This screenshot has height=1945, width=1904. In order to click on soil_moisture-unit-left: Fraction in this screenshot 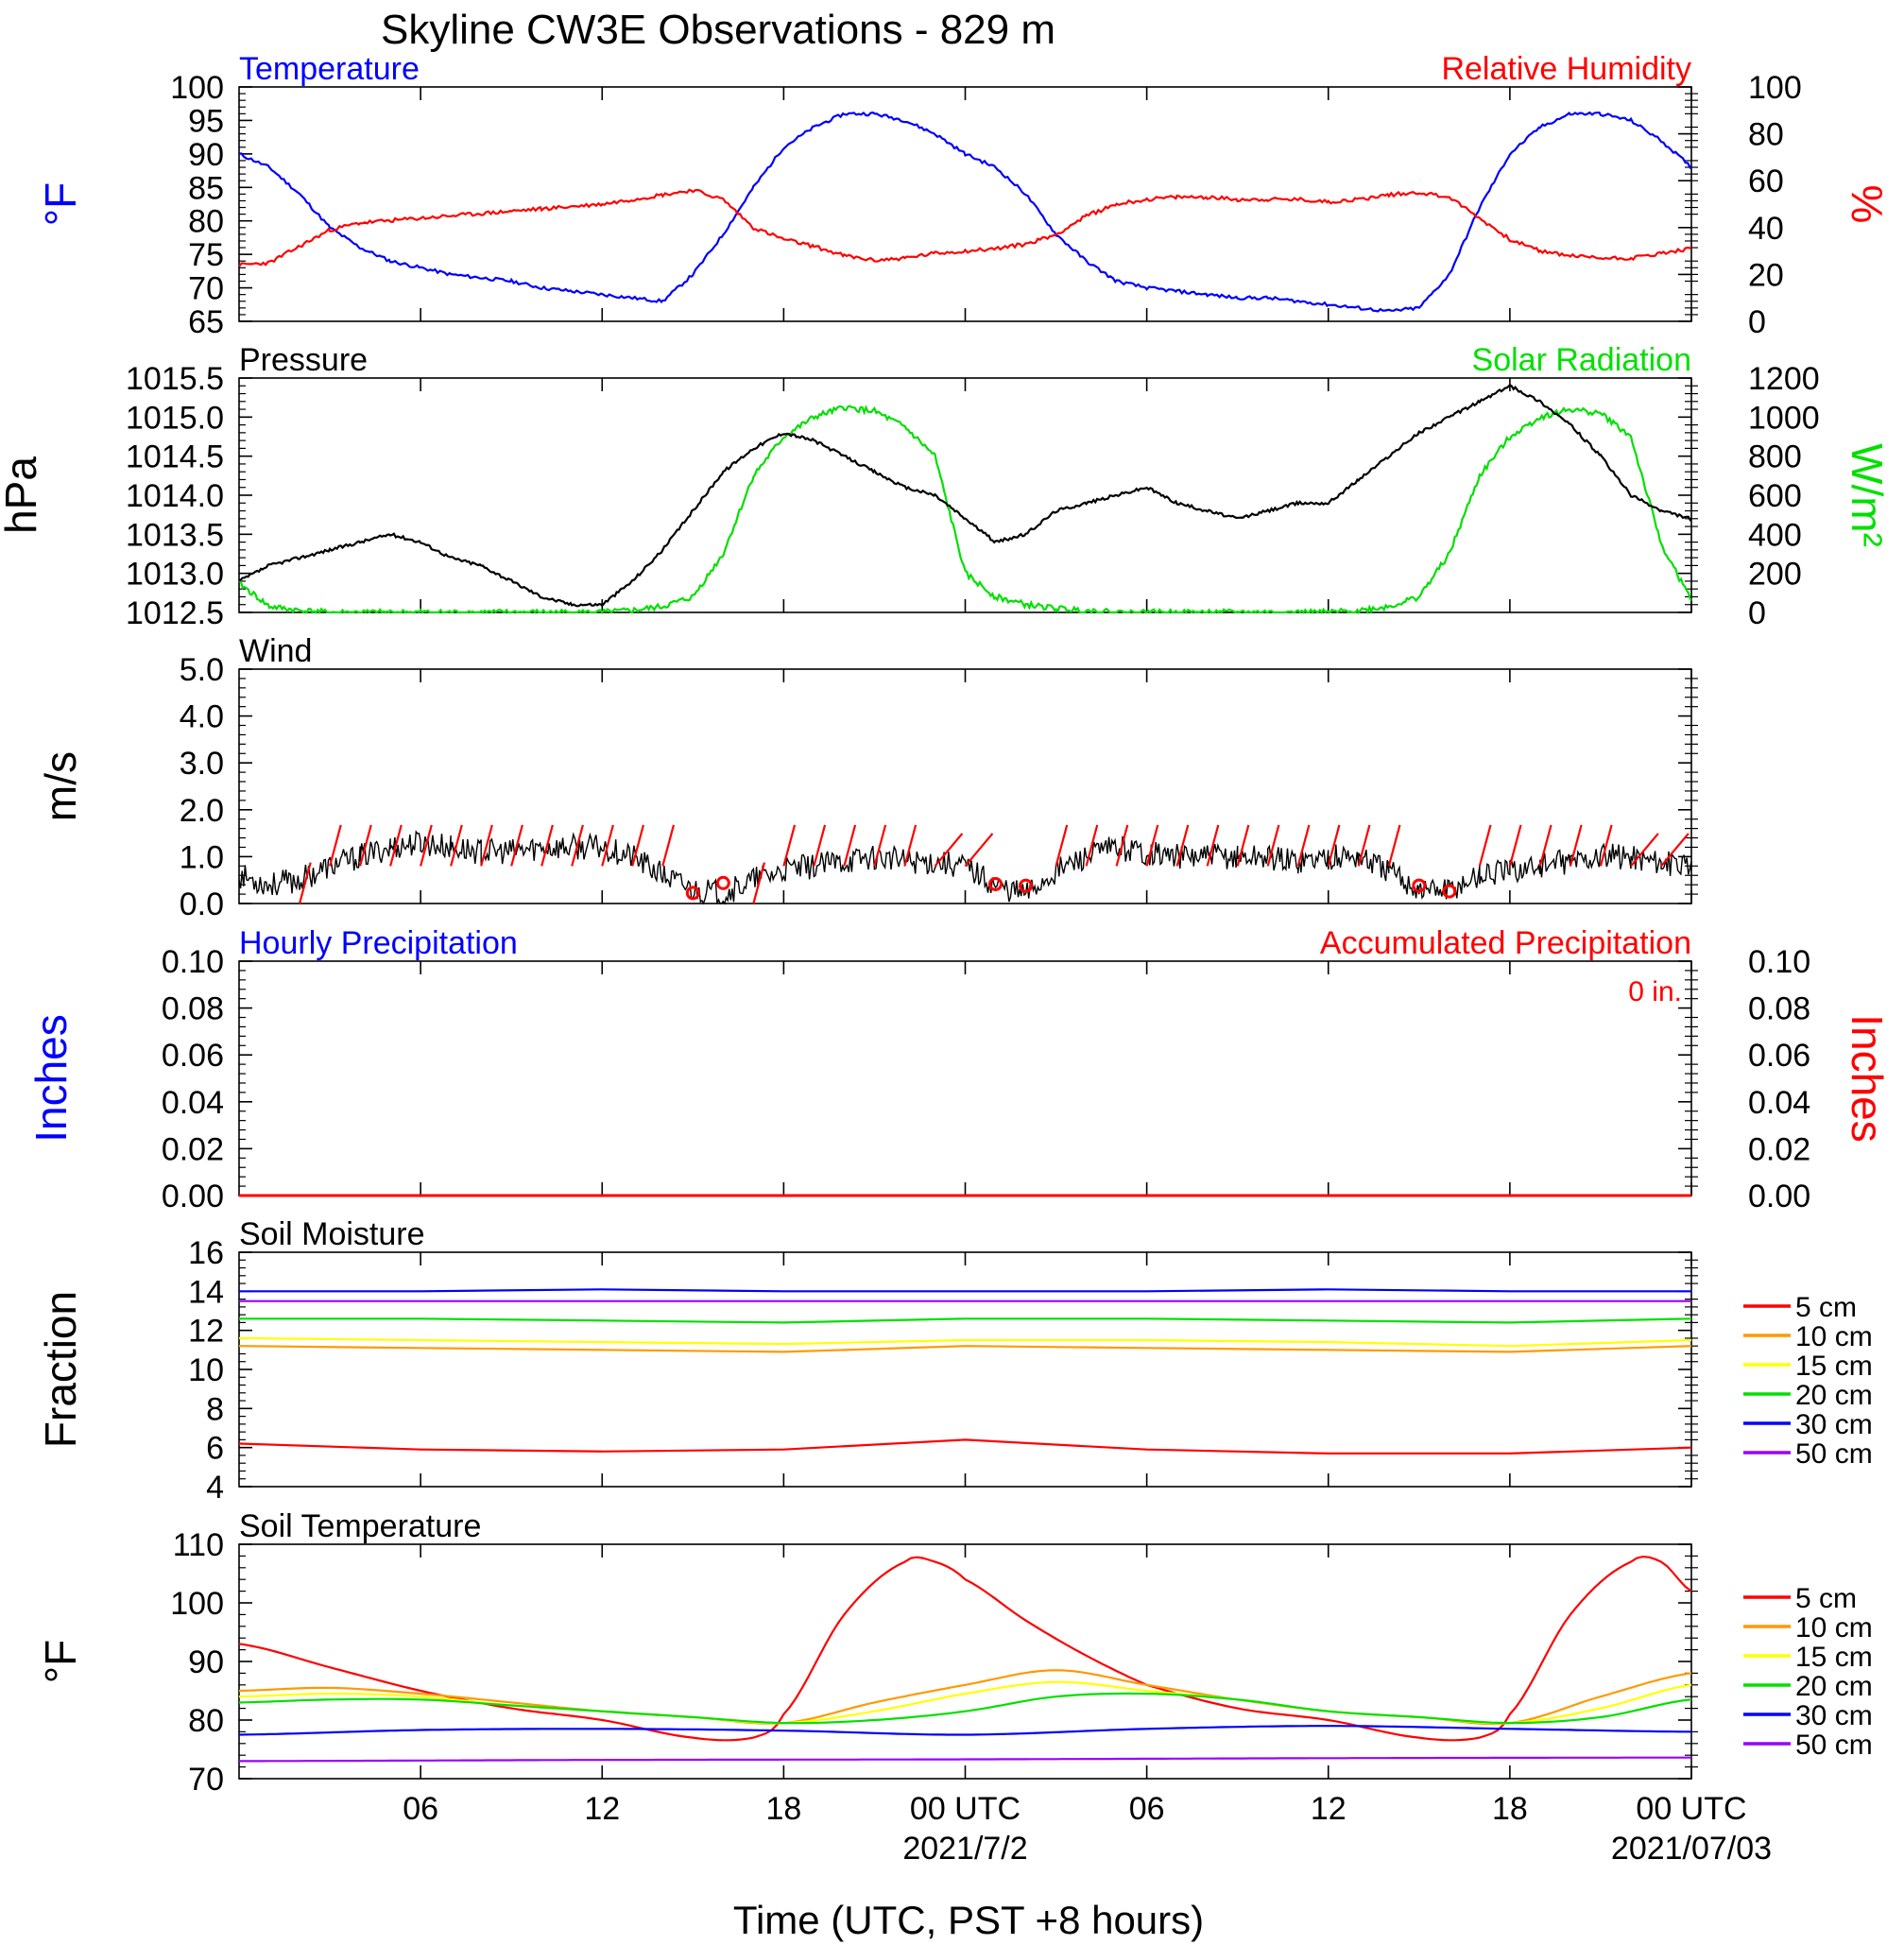, I will do `click(60, 1369)`.